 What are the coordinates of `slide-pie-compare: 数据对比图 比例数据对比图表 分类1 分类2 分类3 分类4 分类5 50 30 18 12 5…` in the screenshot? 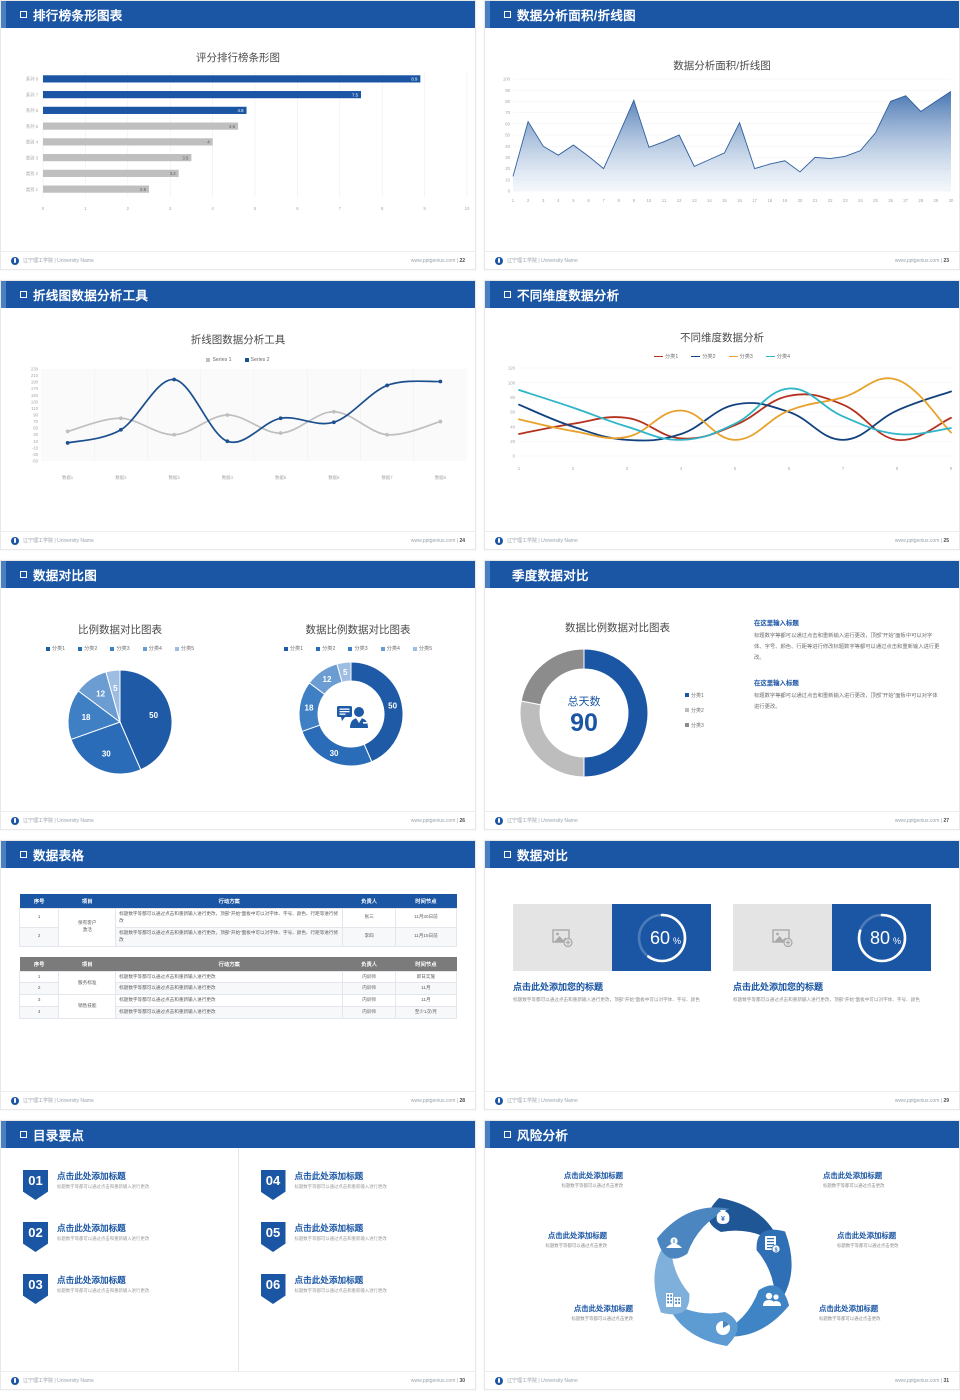 It's located at (238, 695).